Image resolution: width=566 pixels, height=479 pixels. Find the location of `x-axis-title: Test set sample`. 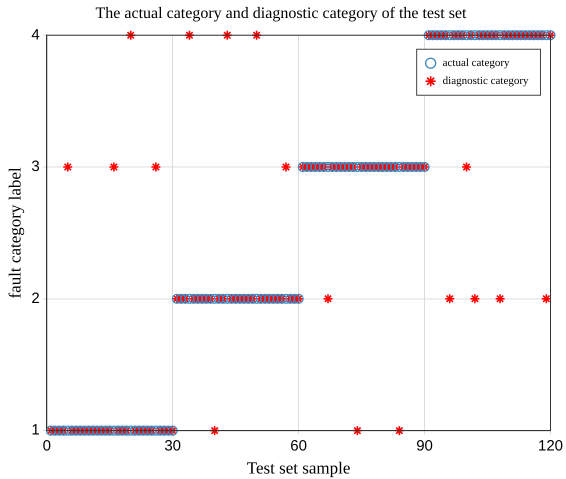

x-axis-title: Test set sample is located at coordinates (298, 468).